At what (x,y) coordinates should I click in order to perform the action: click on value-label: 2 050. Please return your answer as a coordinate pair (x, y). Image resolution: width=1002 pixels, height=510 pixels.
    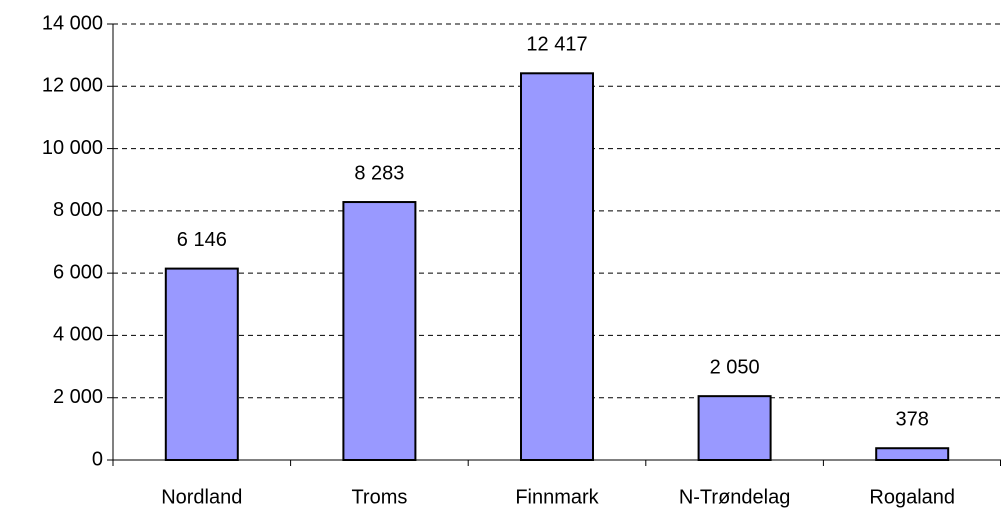
    Looking at the image, I should click on (735, 367).